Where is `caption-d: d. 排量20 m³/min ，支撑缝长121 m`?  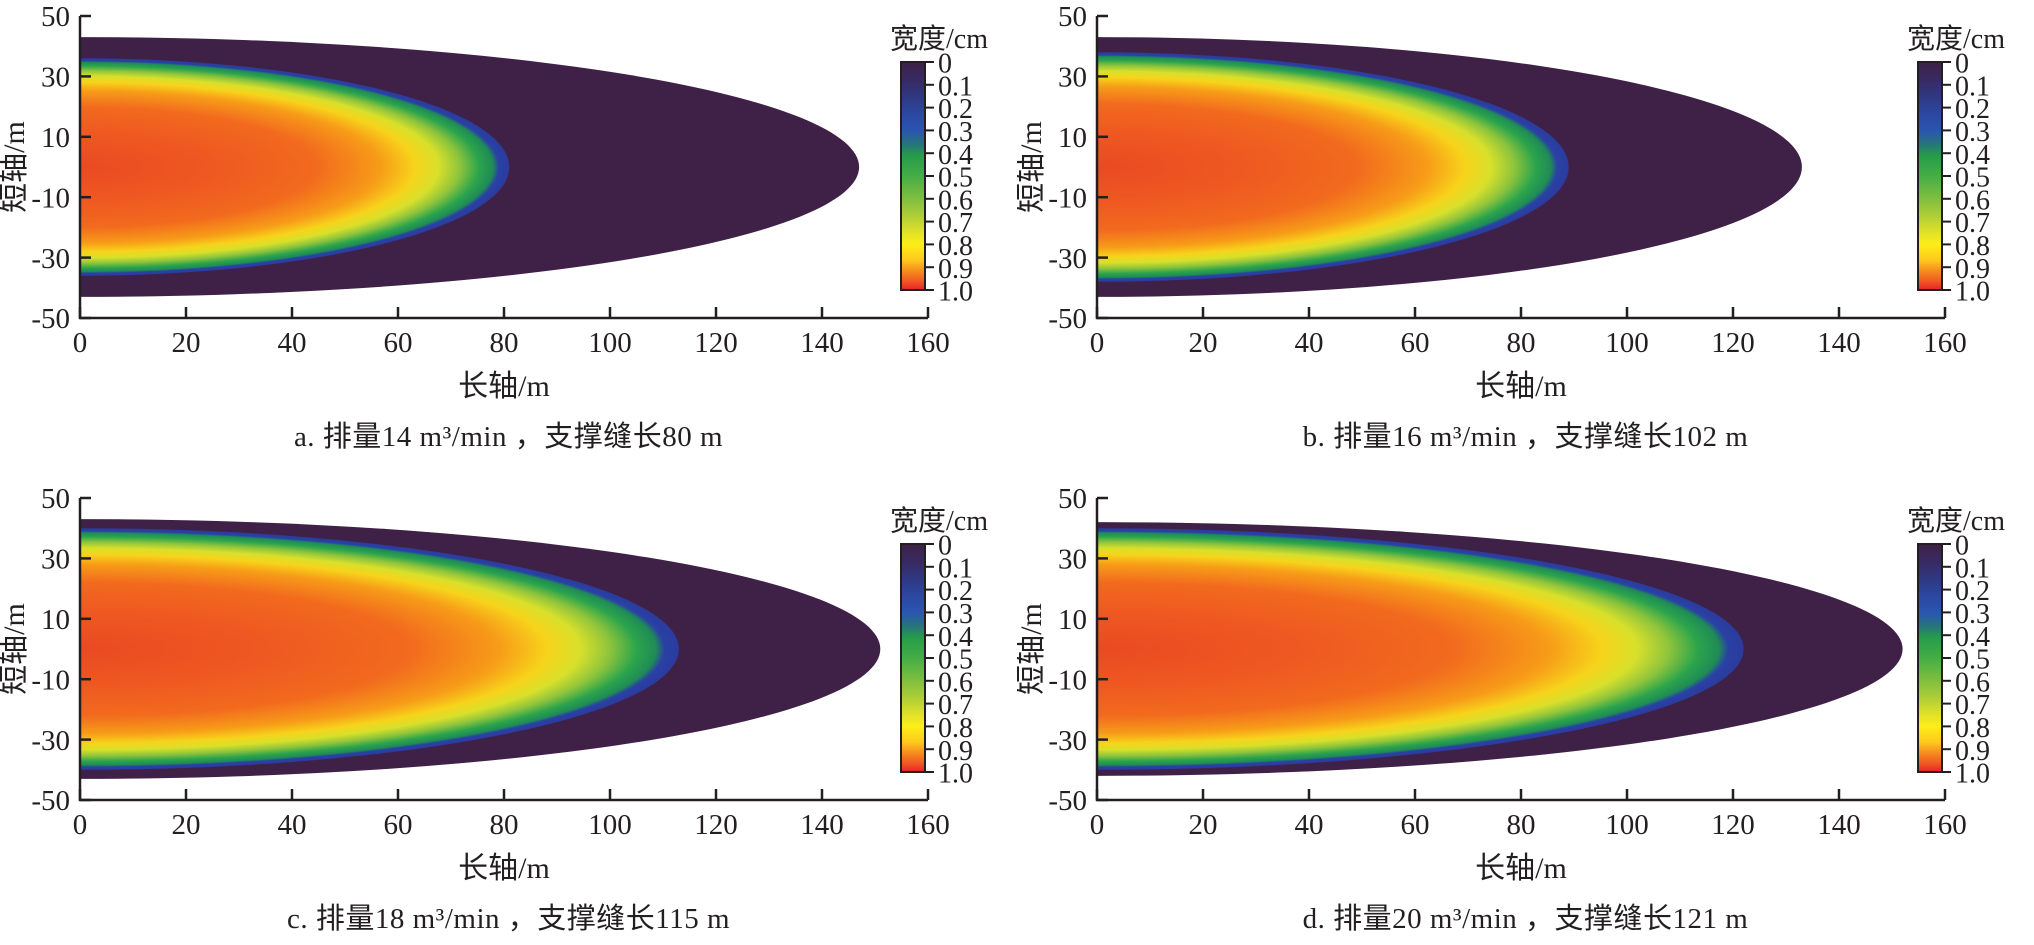
caption-d: d. 排量20 m³/min ，支撑缝长121 m is located at coordinates (1525, 919).